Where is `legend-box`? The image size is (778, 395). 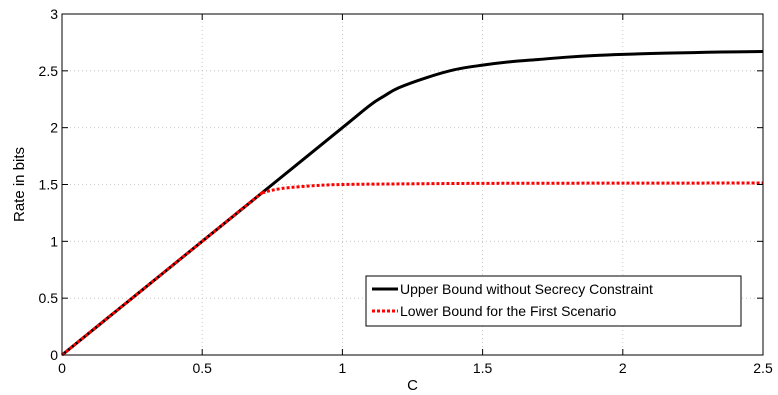 legend-box is located at coordinates (553, 301).